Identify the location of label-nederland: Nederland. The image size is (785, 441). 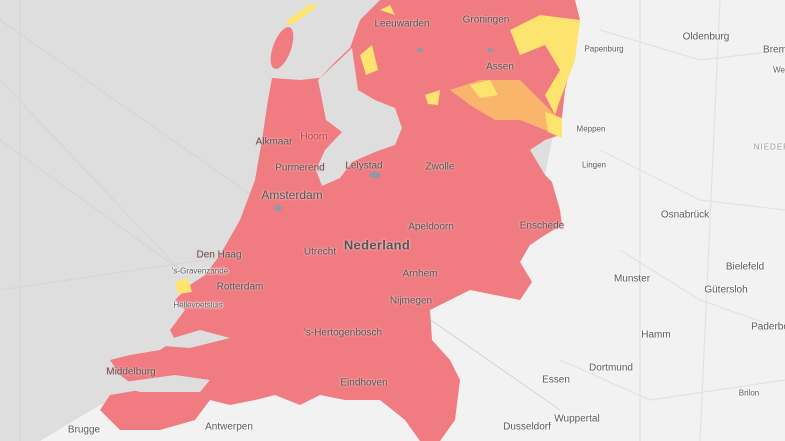
(377, 245).